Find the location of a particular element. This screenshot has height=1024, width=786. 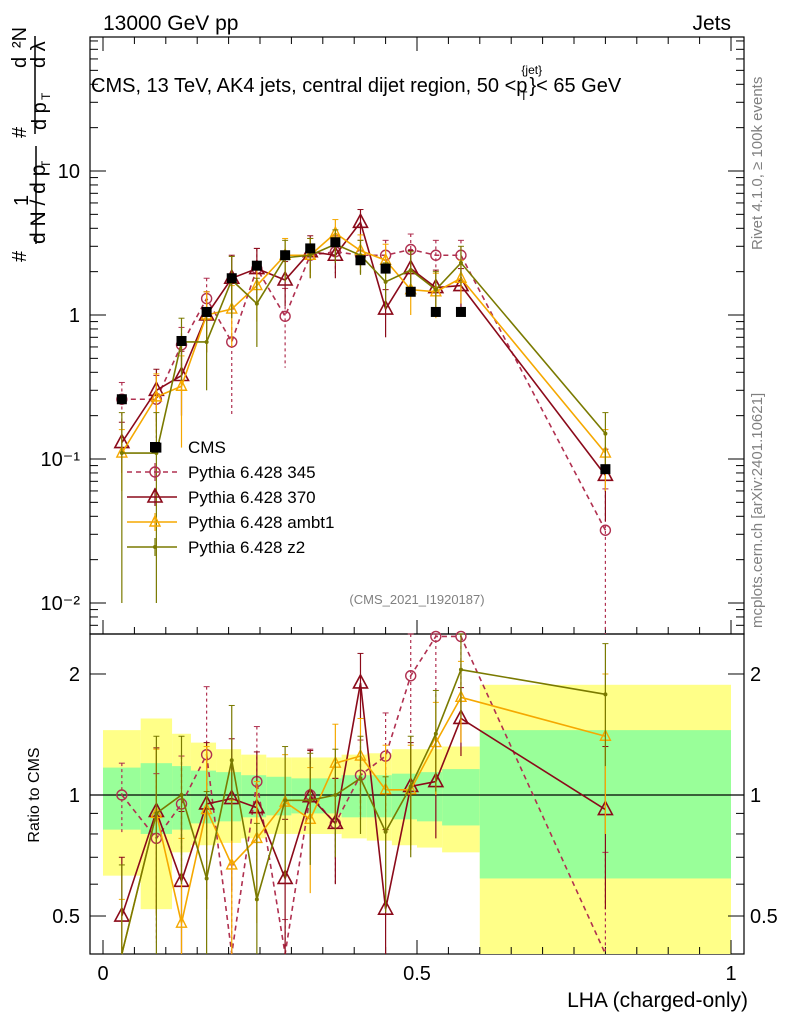

legend-label-2: Pythia 6.428 ambt1 is located at coordinates (261, 522).